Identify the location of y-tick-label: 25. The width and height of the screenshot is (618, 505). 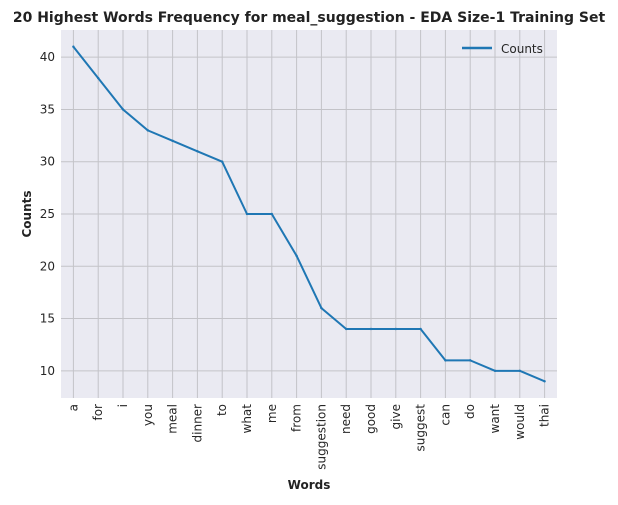
(47, 214).